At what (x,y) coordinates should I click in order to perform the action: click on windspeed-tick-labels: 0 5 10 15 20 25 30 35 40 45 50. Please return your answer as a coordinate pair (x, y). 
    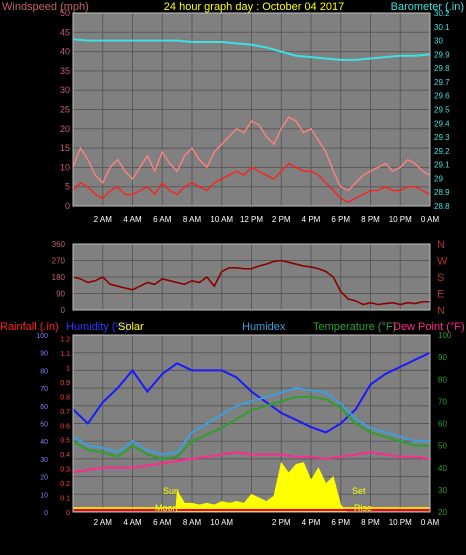
    Looking at the image, I should click on (65, 109).